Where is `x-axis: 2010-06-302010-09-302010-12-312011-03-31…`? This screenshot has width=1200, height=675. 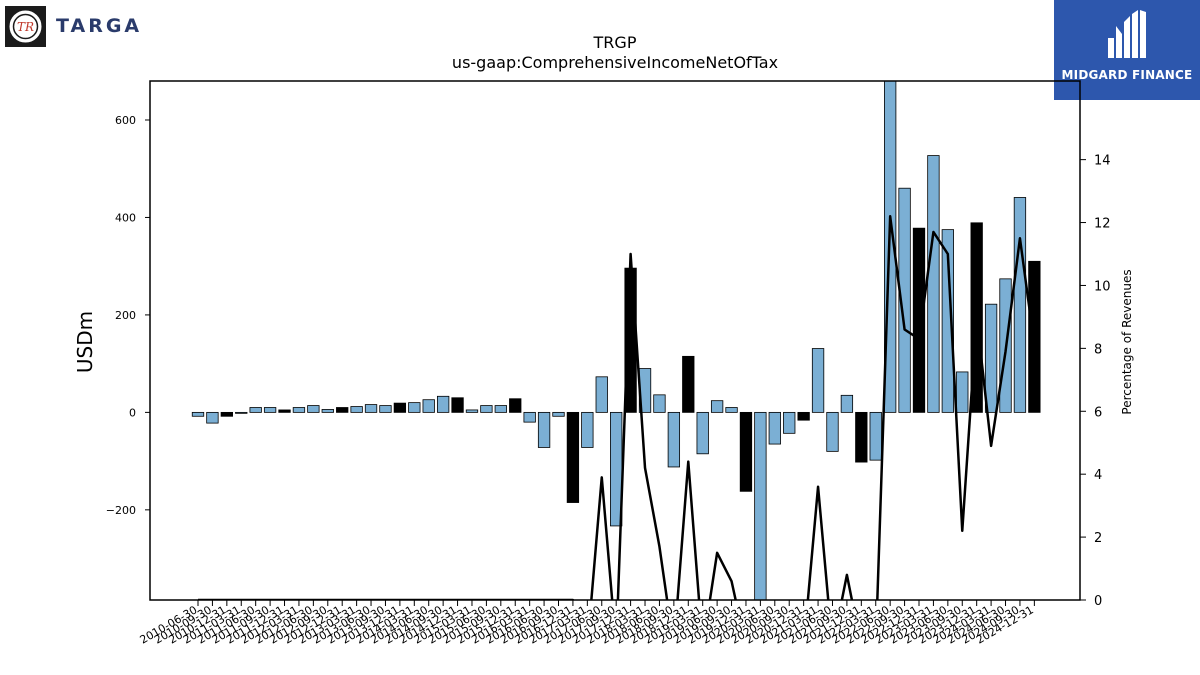 x-axis: 2010-06-302010-09-302010-12-312011-03-31… is located at coordinates (587, 623).